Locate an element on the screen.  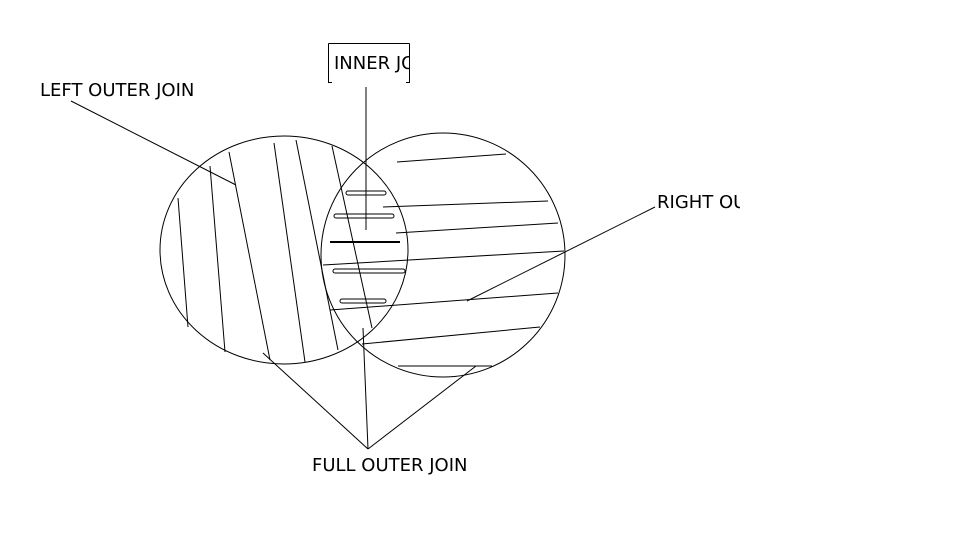
left-outer-join-label: LEFT OUTER JOIN is located at coordinates (117, 90).